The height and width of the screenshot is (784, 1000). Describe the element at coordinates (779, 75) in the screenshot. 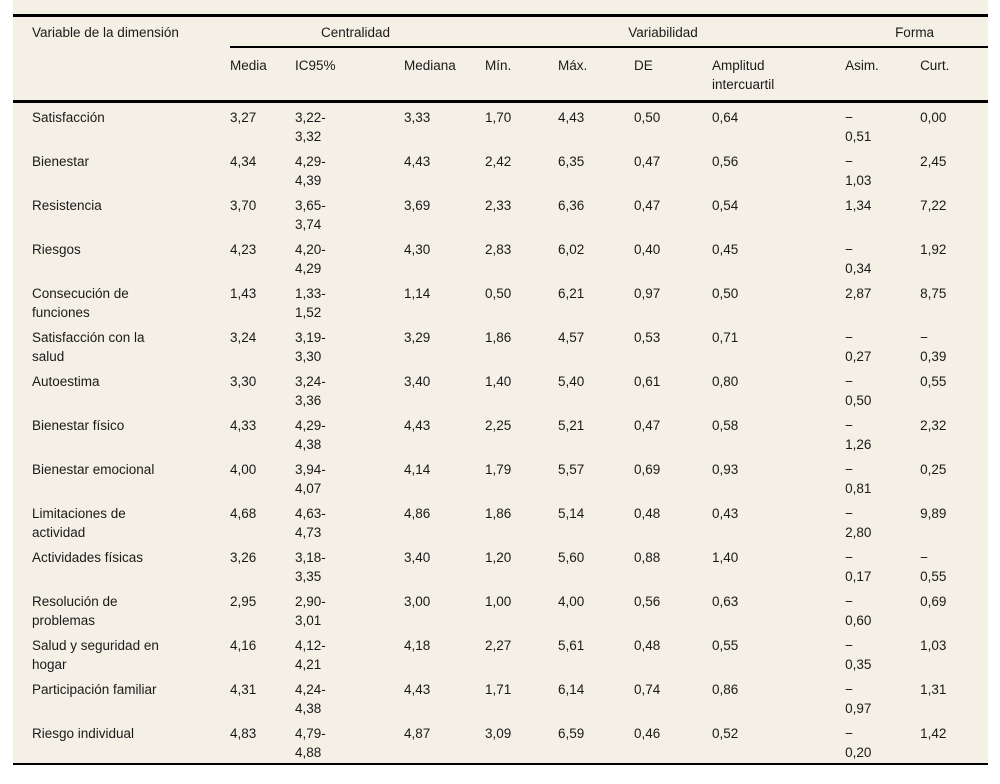

I see `column-header-amplitud: Amplitud intercuartil` at that location.